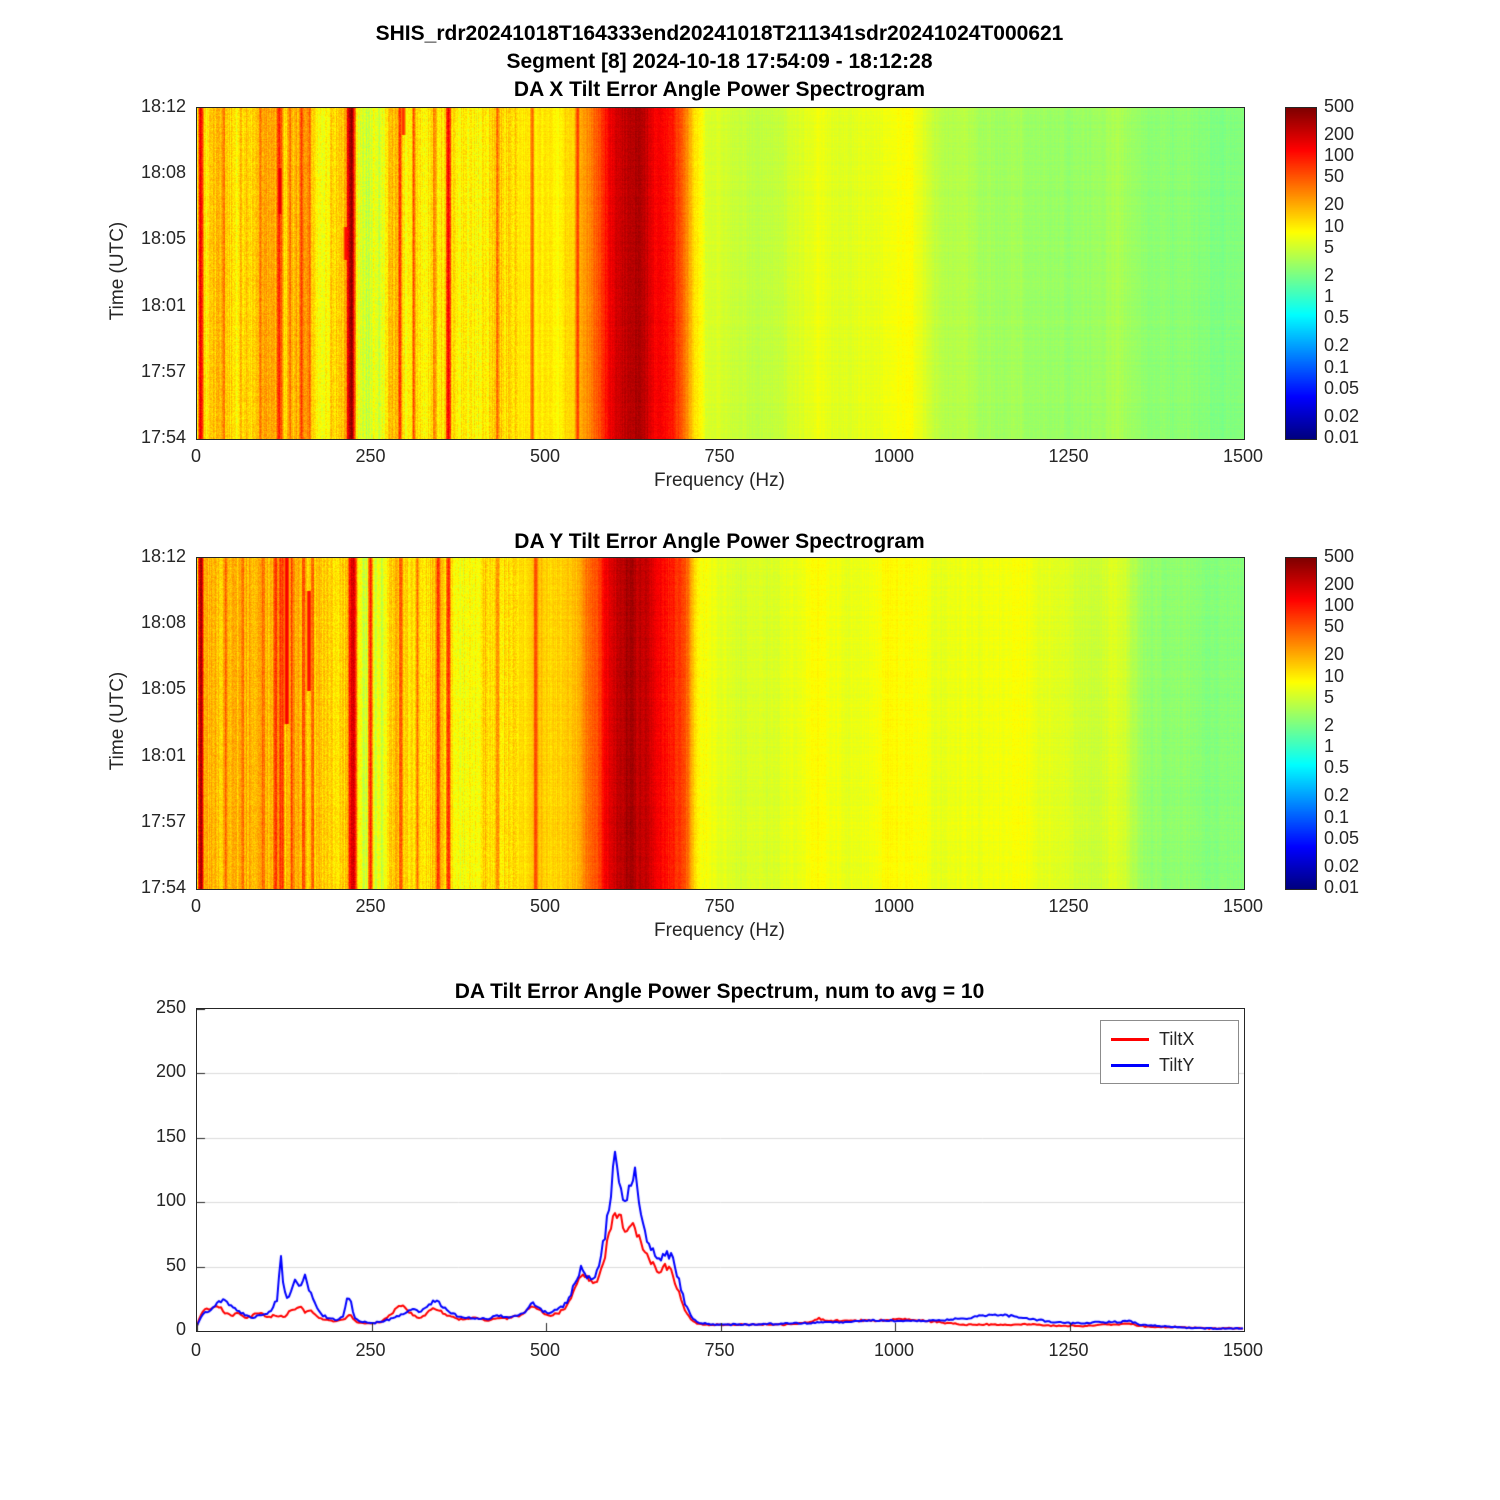 The height and width of the screenshot is (1500, 1500). Describe the element at coordinates (1177, 1064) in the screenshot. I see `legend-label-tilty: TiltY` at that location.